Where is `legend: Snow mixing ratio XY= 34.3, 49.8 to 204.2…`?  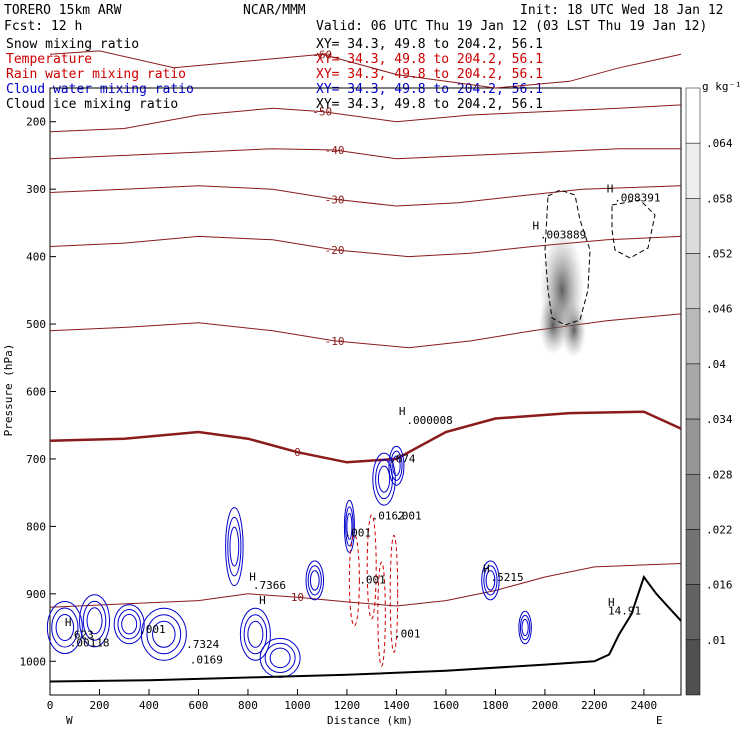 legend: Snow mixing ratio XY= 34.3, 49.8 to 204.2… is located at coordinates (274, 74).